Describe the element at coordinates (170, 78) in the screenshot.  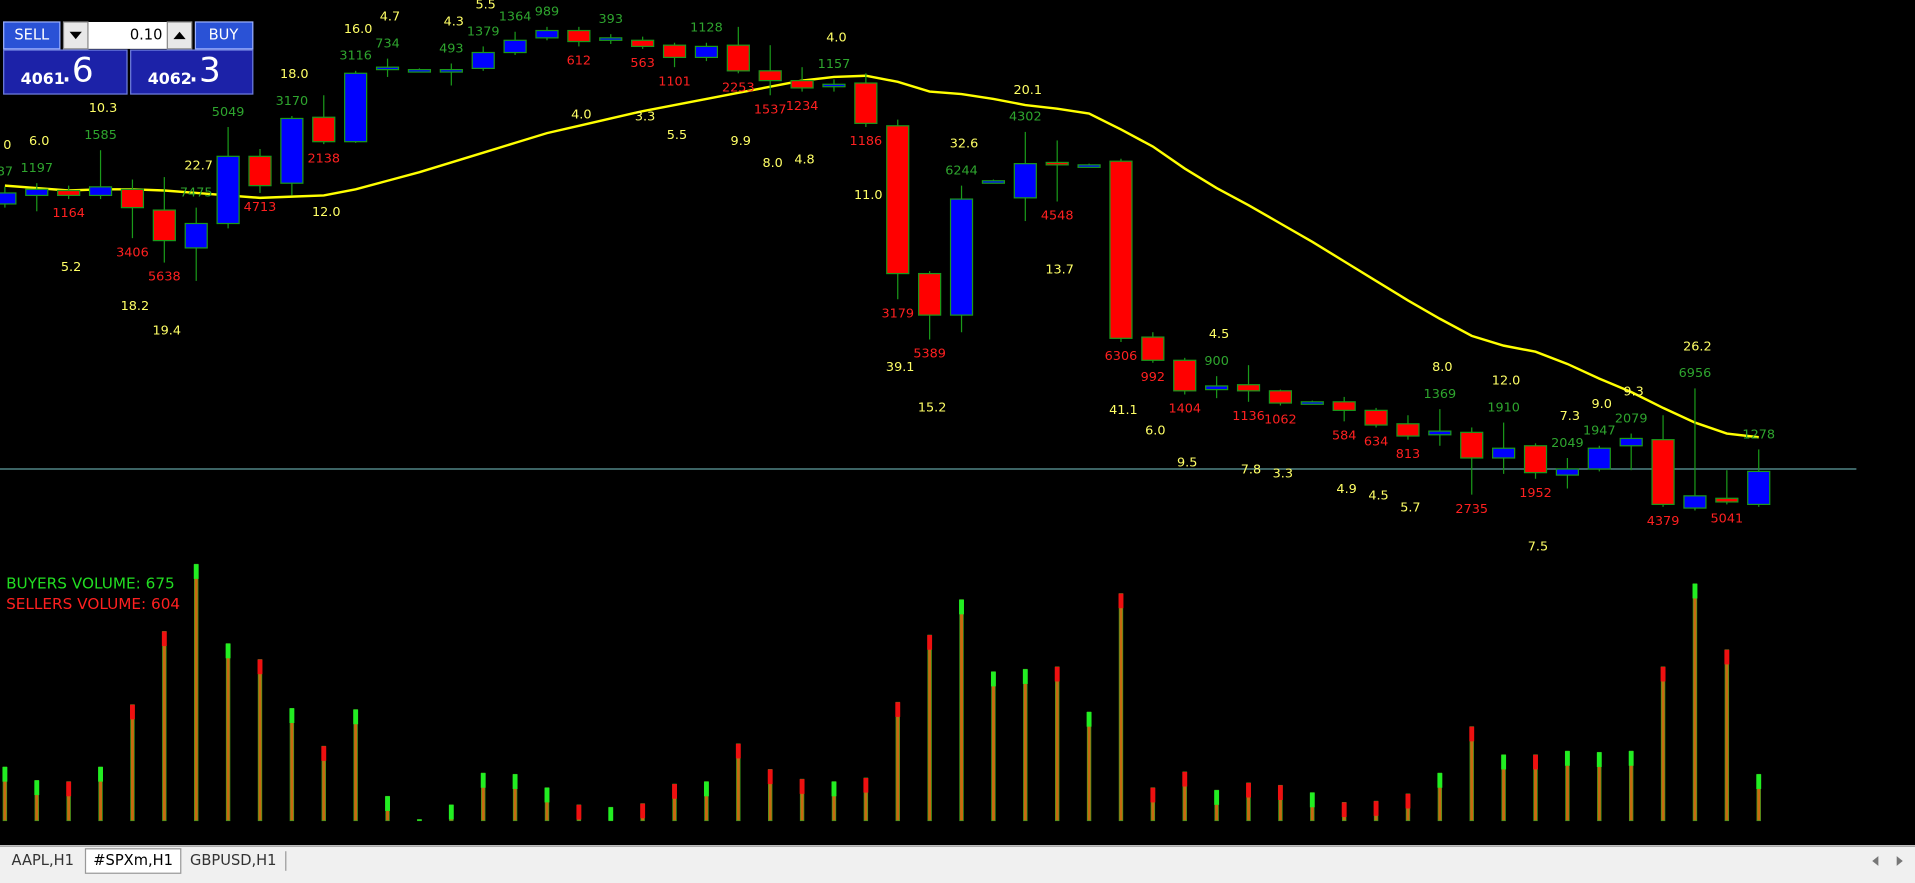
I see `ask-main: 4062` at that location.